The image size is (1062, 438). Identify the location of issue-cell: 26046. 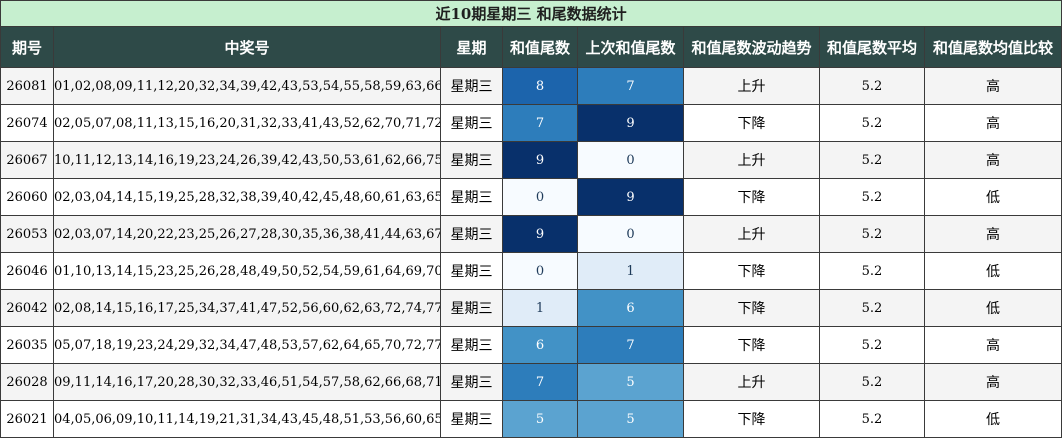
(27, 271).